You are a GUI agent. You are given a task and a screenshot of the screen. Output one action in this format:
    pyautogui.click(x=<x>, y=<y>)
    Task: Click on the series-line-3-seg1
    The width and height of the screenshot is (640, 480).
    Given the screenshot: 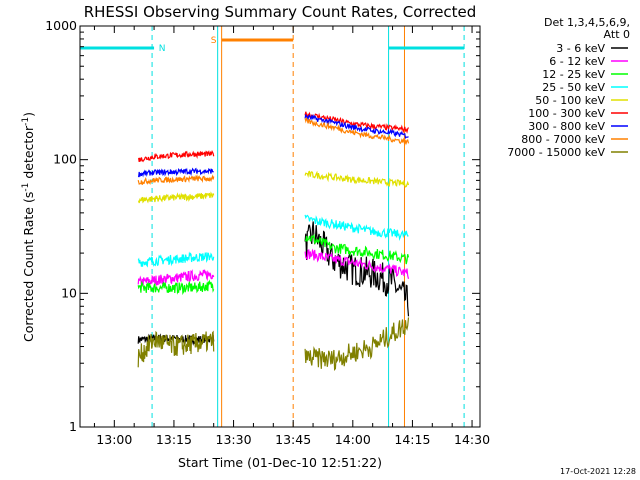 What is the action you would take?
    pyautogui.click(x=176, y=287)
    